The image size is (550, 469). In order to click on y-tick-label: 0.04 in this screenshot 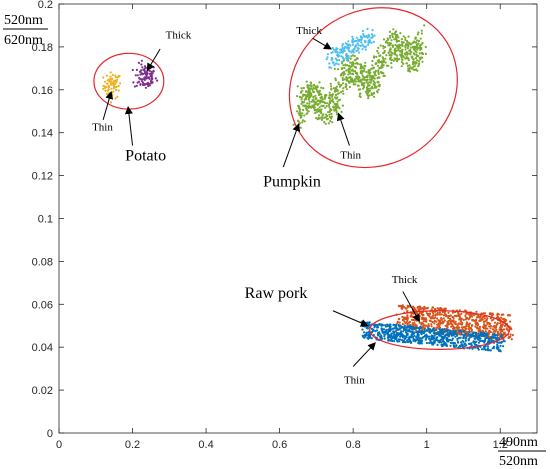, I will do `click(42, 348)`.